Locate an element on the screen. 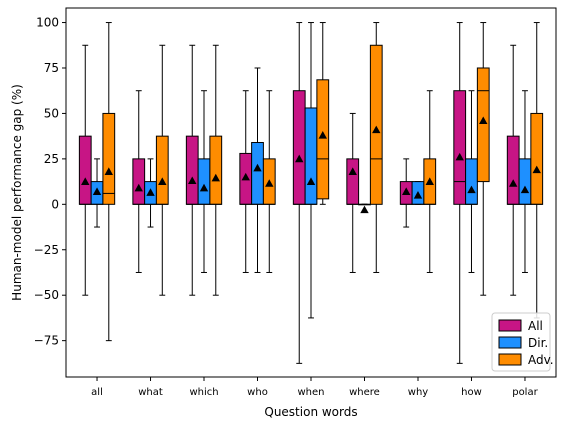 The image size is (578, 423). box-dir-all is located at coordinates (97, 193).